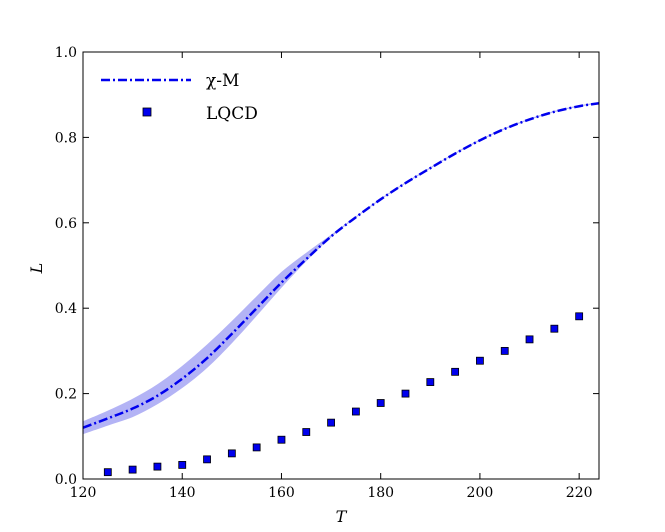  What do you see at coordinates (232, 114) in the screenshot?
I see `legend-label-lqcd: LQCD` at bounding box center [232, 114].